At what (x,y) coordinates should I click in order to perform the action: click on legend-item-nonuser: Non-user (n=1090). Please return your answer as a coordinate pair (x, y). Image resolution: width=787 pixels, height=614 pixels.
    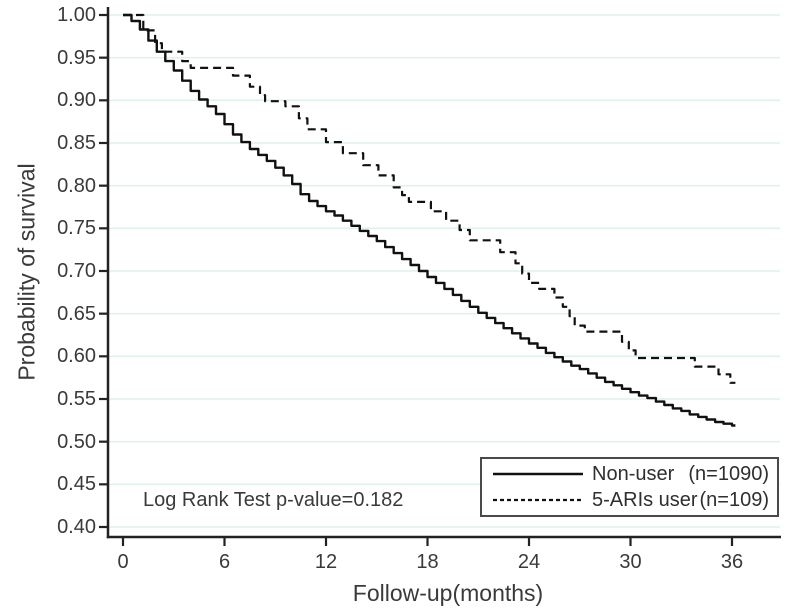
    Looking at the image, I should click on (630, 474).